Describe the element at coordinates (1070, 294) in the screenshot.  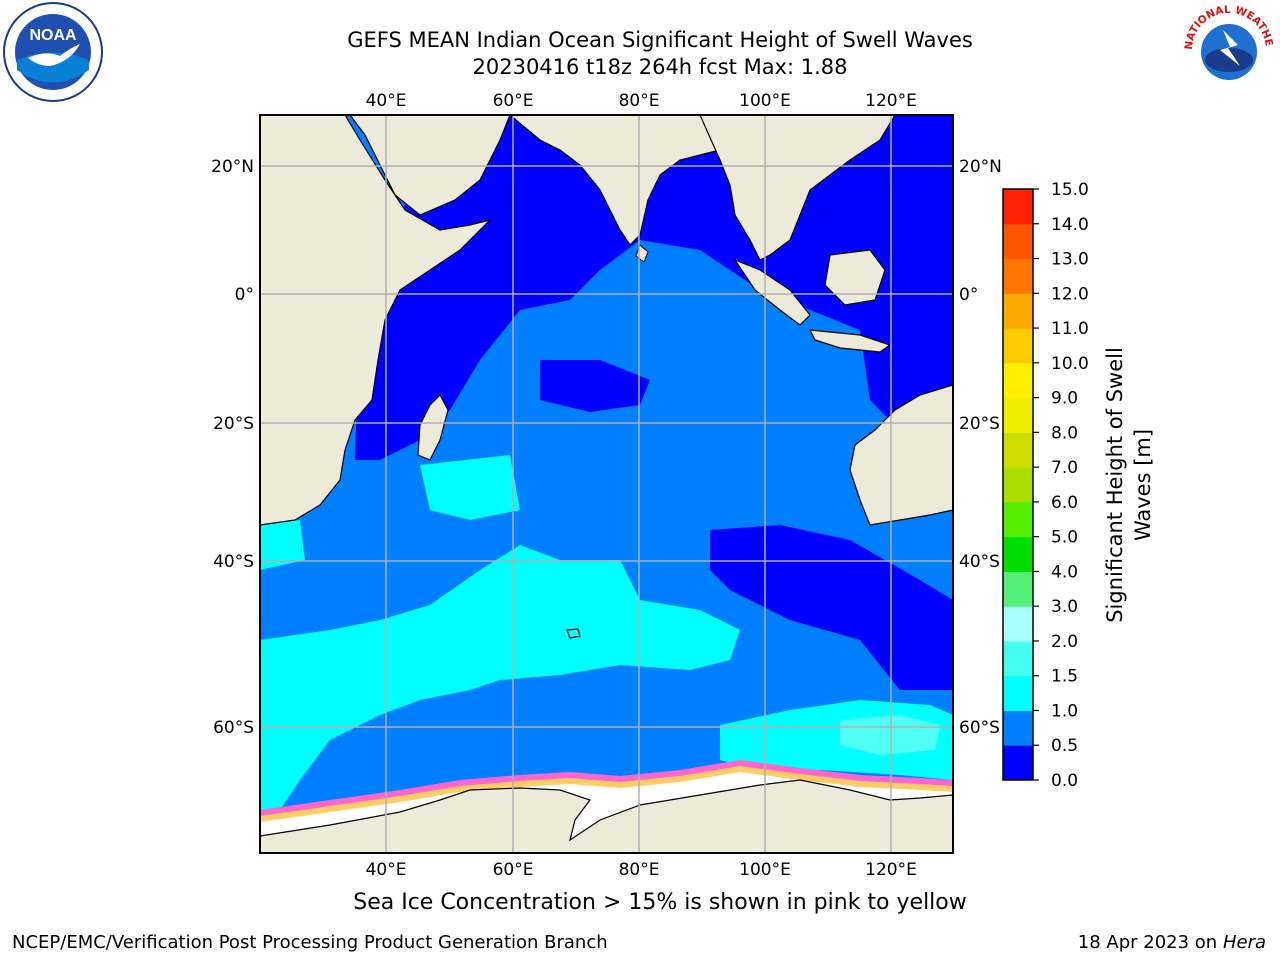
I see `colorbar-label: 12.0` at that location.